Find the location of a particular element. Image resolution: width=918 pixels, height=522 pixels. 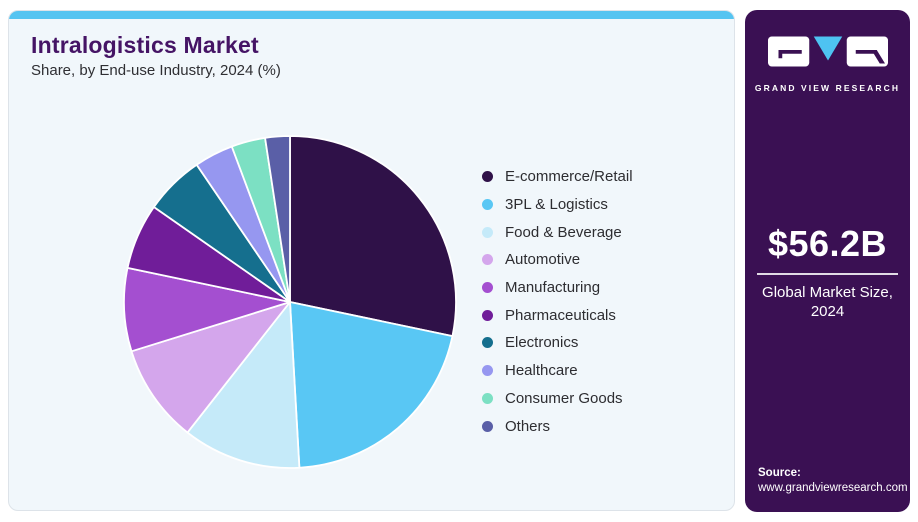

legend-label: Food & Beverage is located at coordinates (563, 232).